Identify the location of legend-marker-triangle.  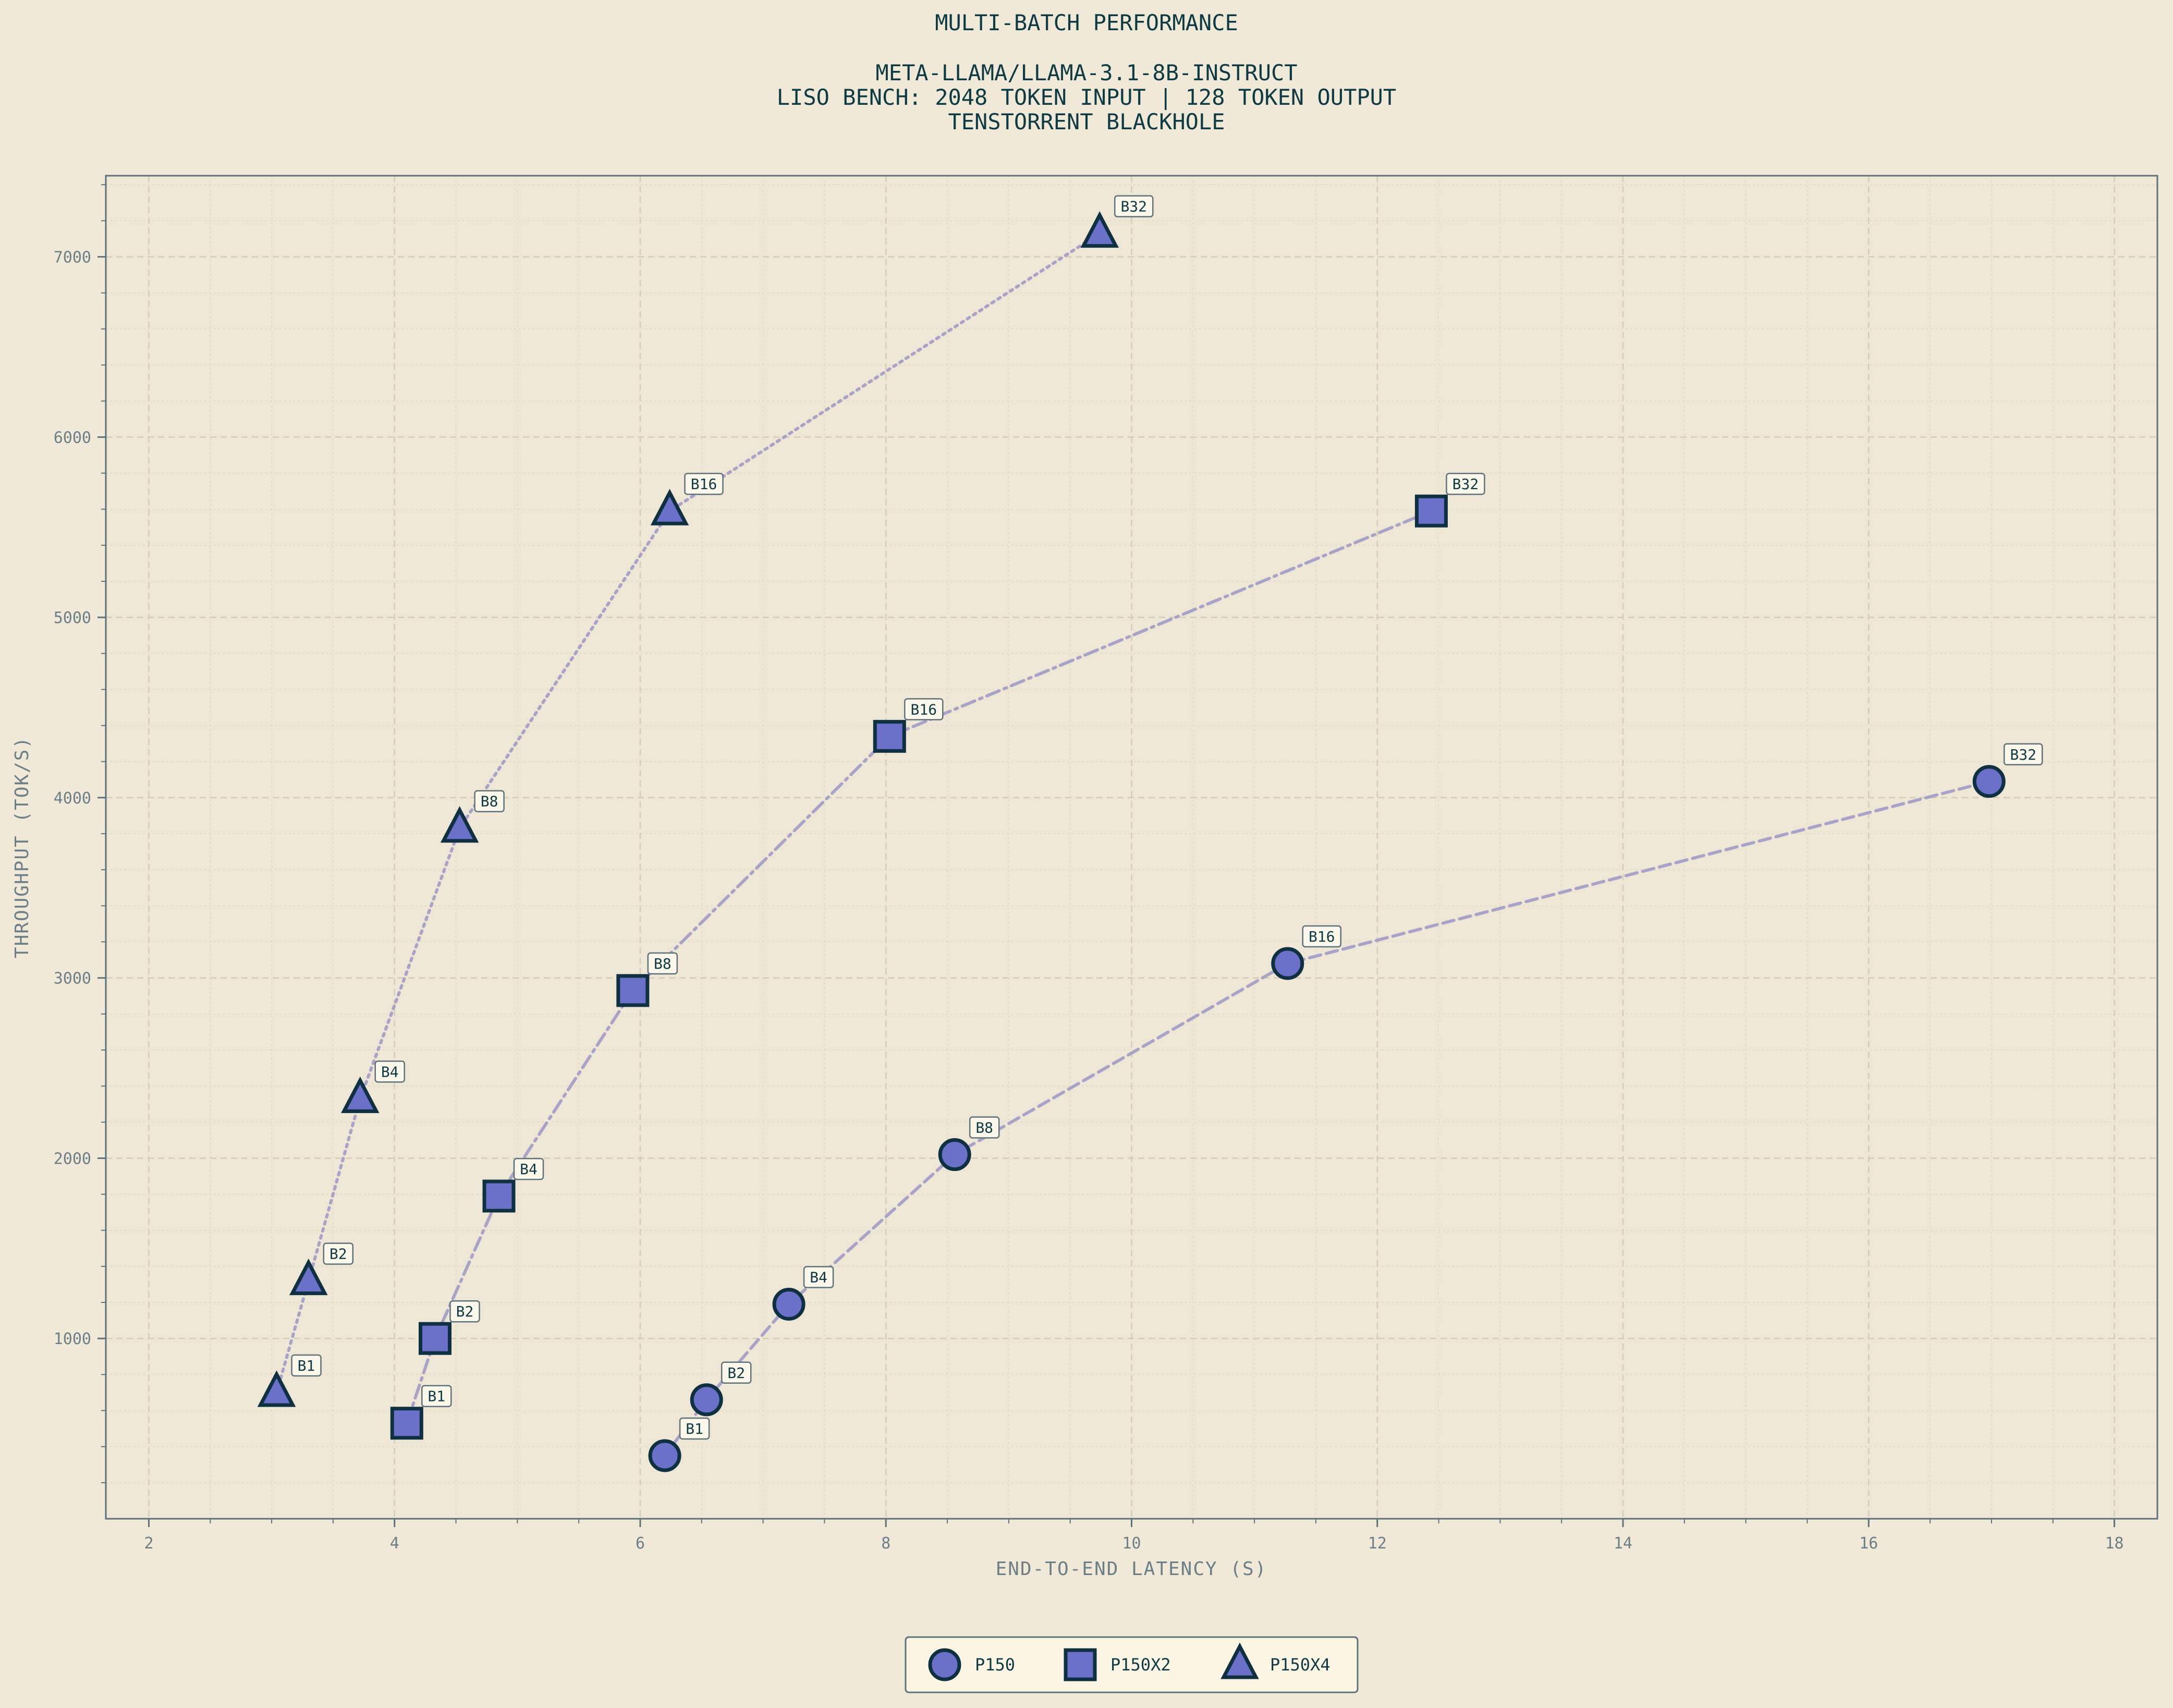
(1239, 1660).